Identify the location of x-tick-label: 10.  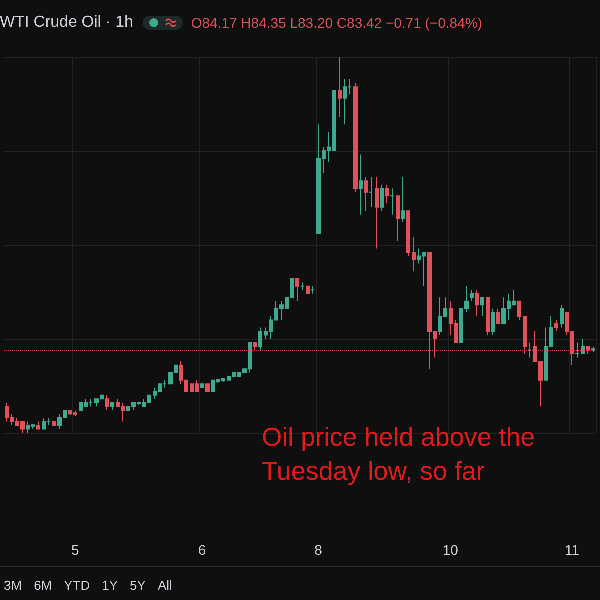
(450, 550).